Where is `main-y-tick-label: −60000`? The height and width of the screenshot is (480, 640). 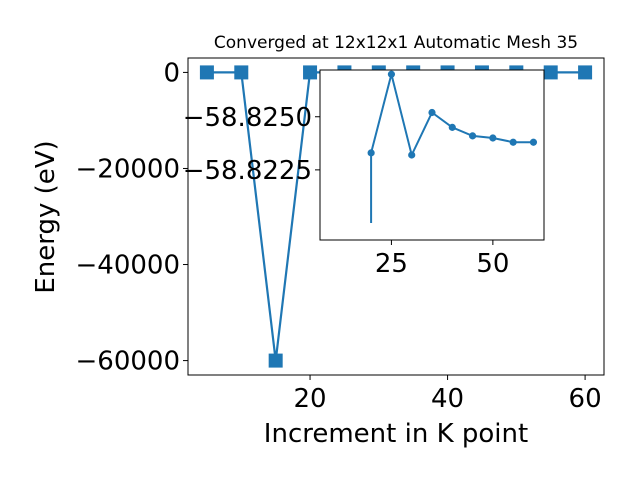
main-y-tick-label: −60000 is located at coordinates (128, 362).